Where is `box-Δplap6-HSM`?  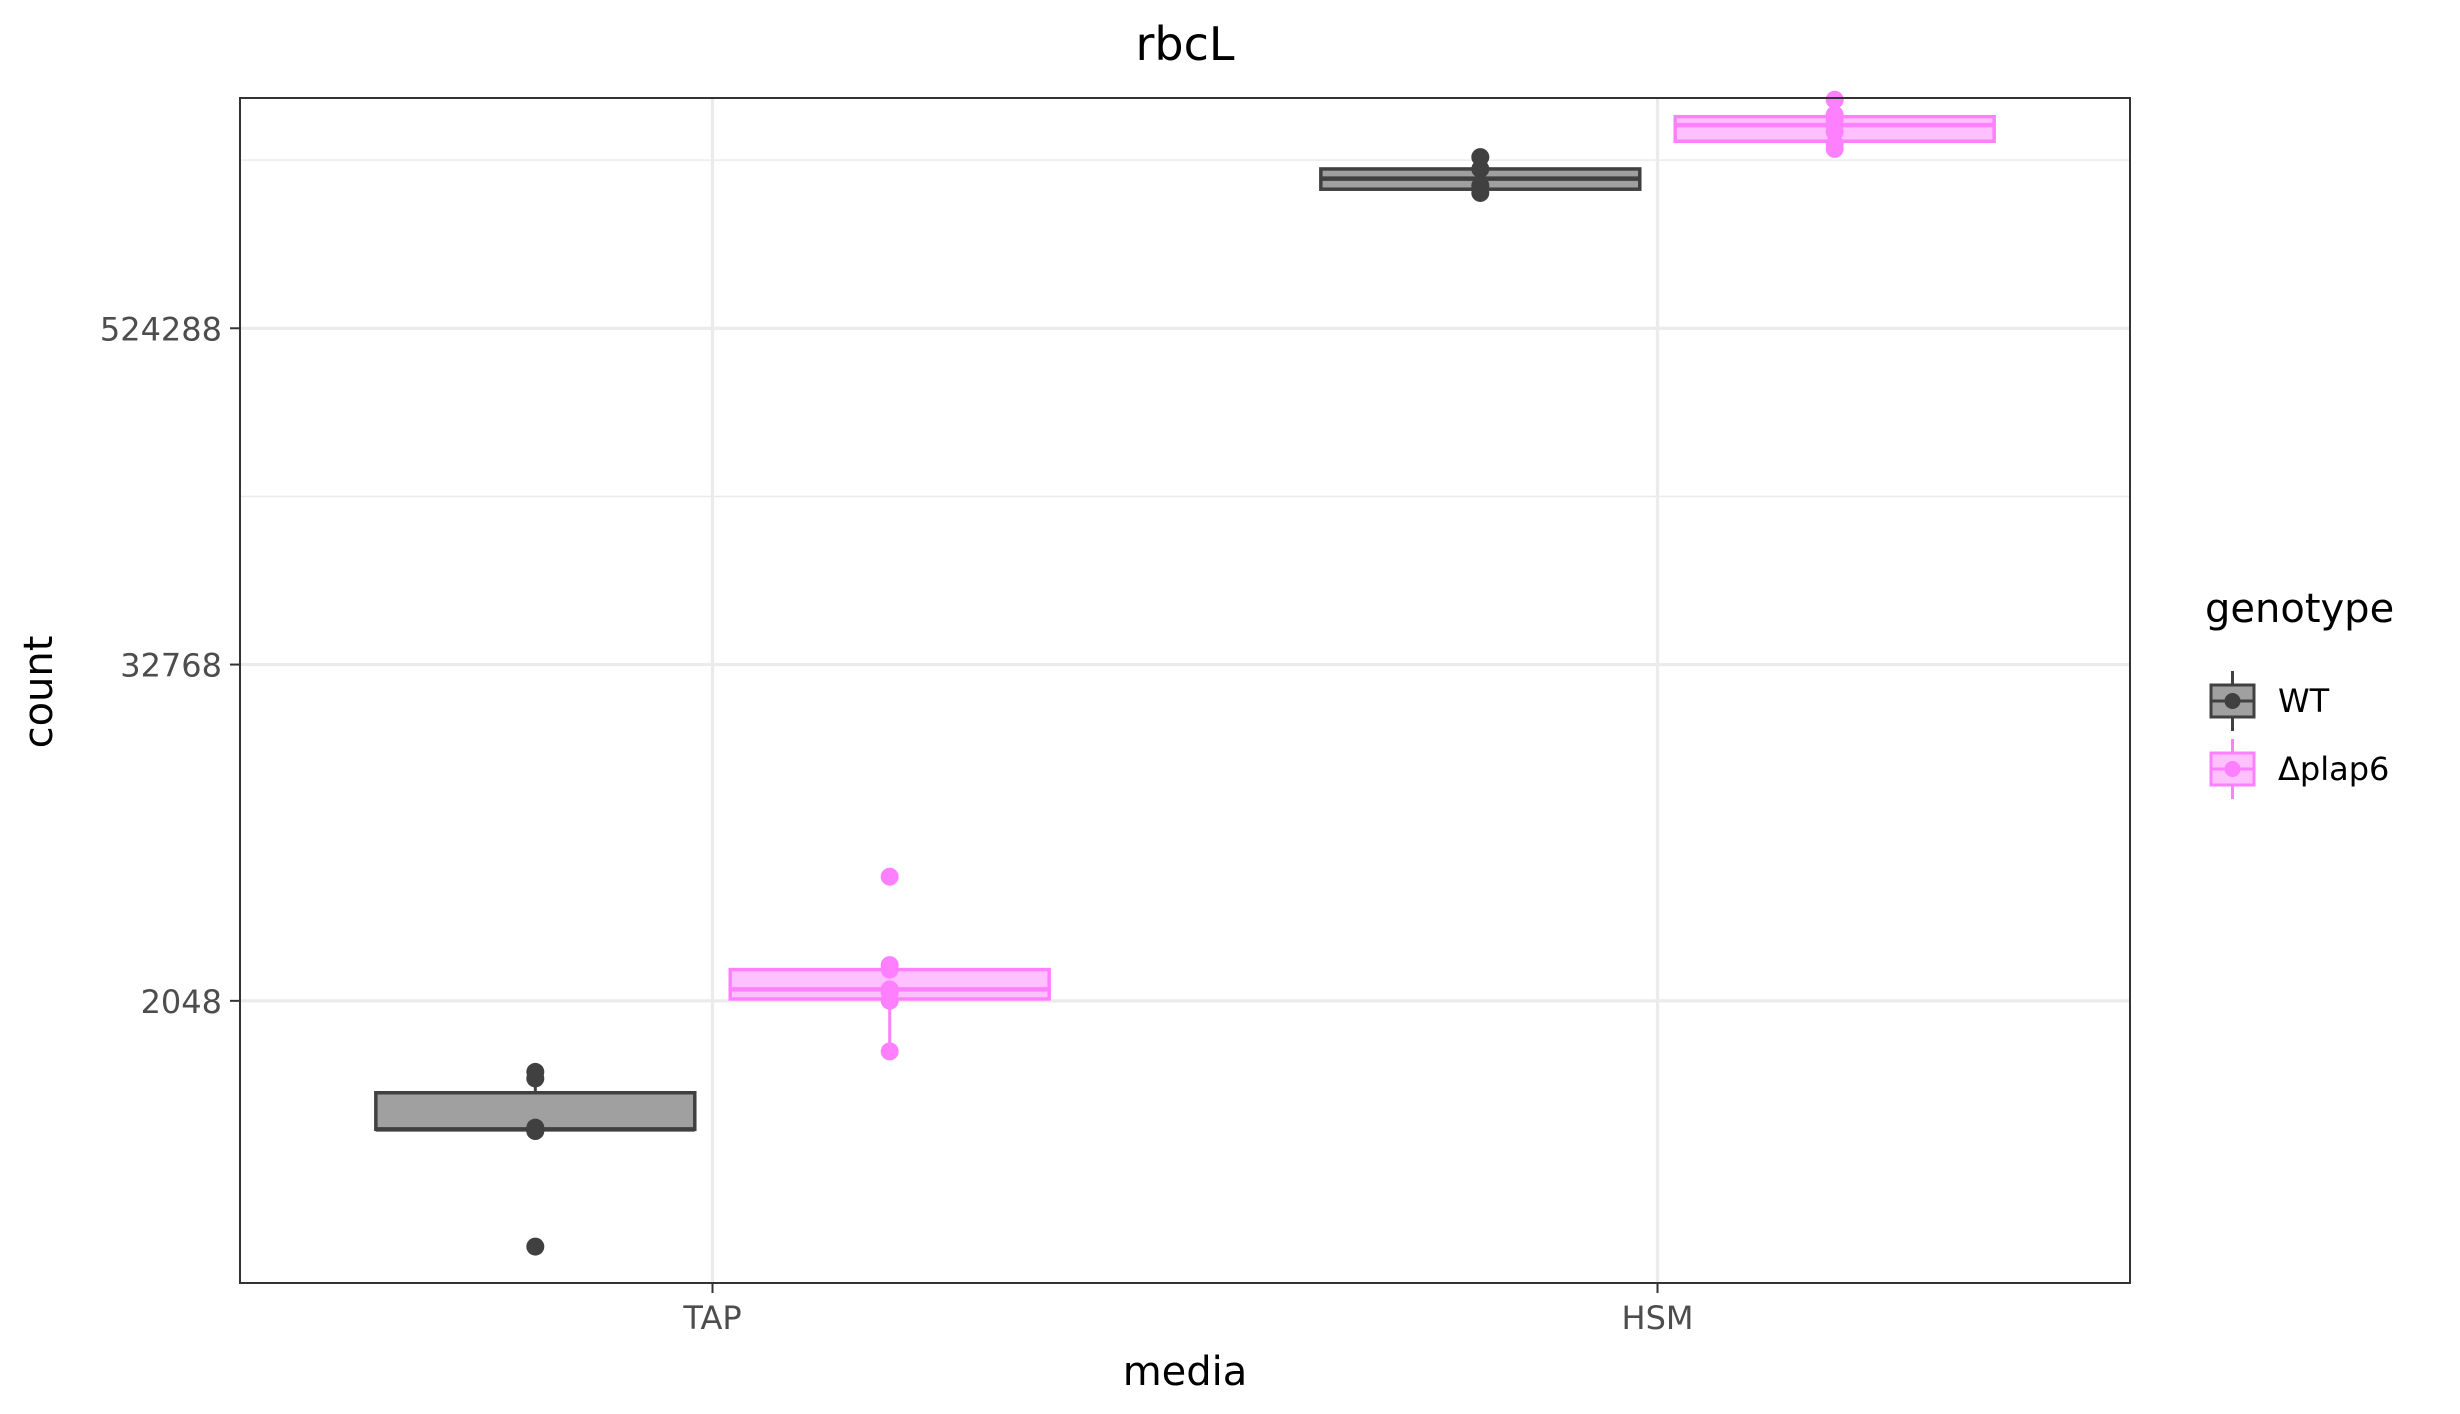
box-Δplap6-HSM is located at coordinates (1834, 124).